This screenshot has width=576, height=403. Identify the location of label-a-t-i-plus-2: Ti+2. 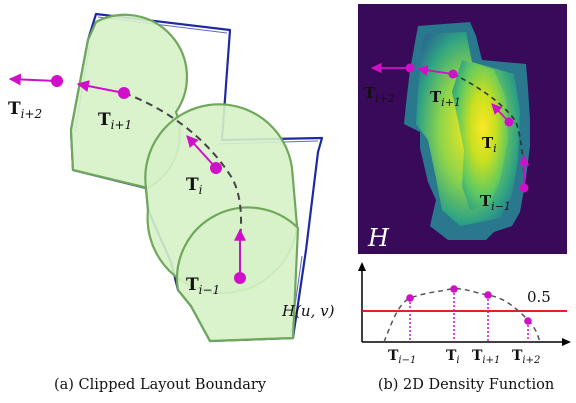
(25, 110).